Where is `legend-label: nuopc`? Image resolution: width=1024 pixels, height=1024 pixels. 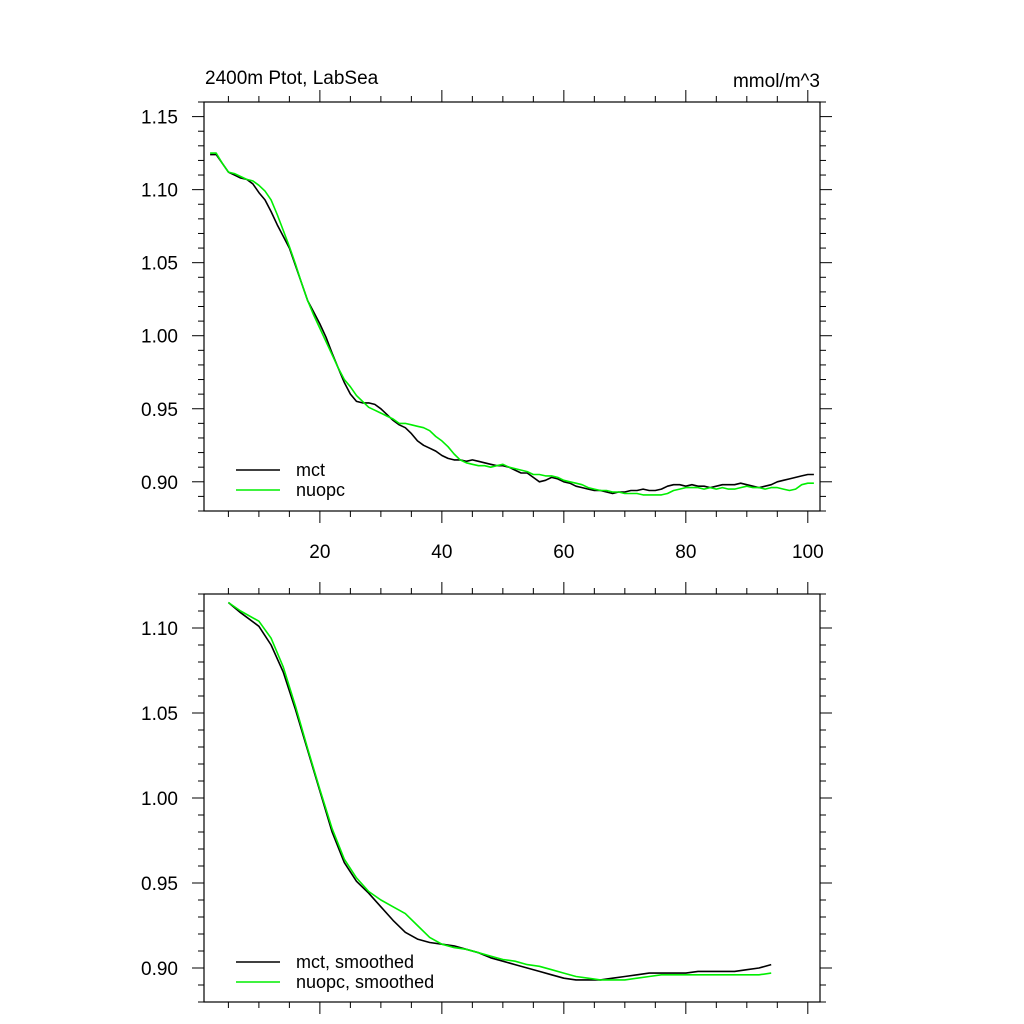
legend-label: nuopc is located at coordinates (320, 490).